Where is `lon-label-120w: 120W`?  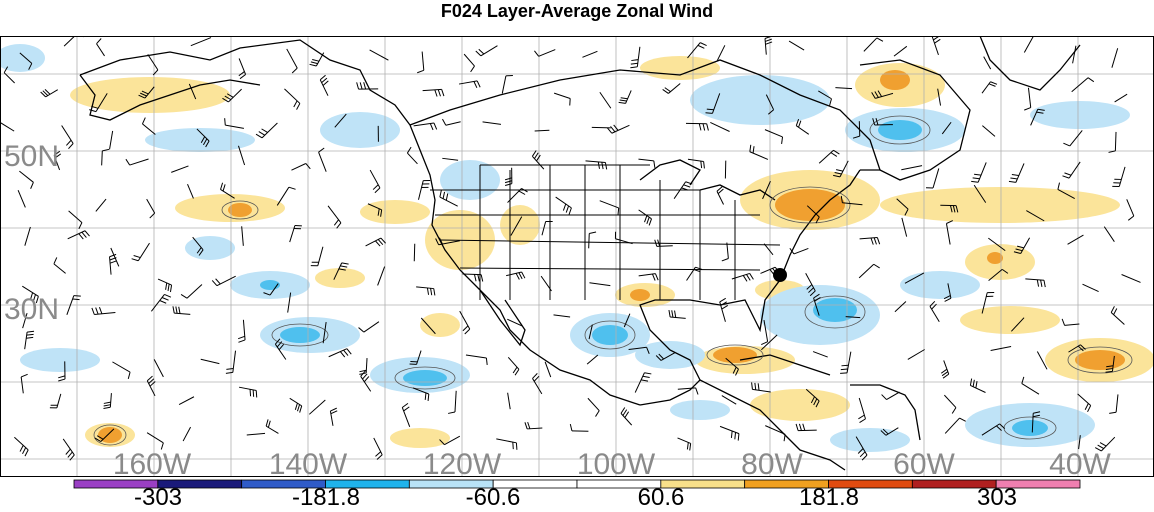
lon-label-120w: 120W is located at coordinates (462, 464).